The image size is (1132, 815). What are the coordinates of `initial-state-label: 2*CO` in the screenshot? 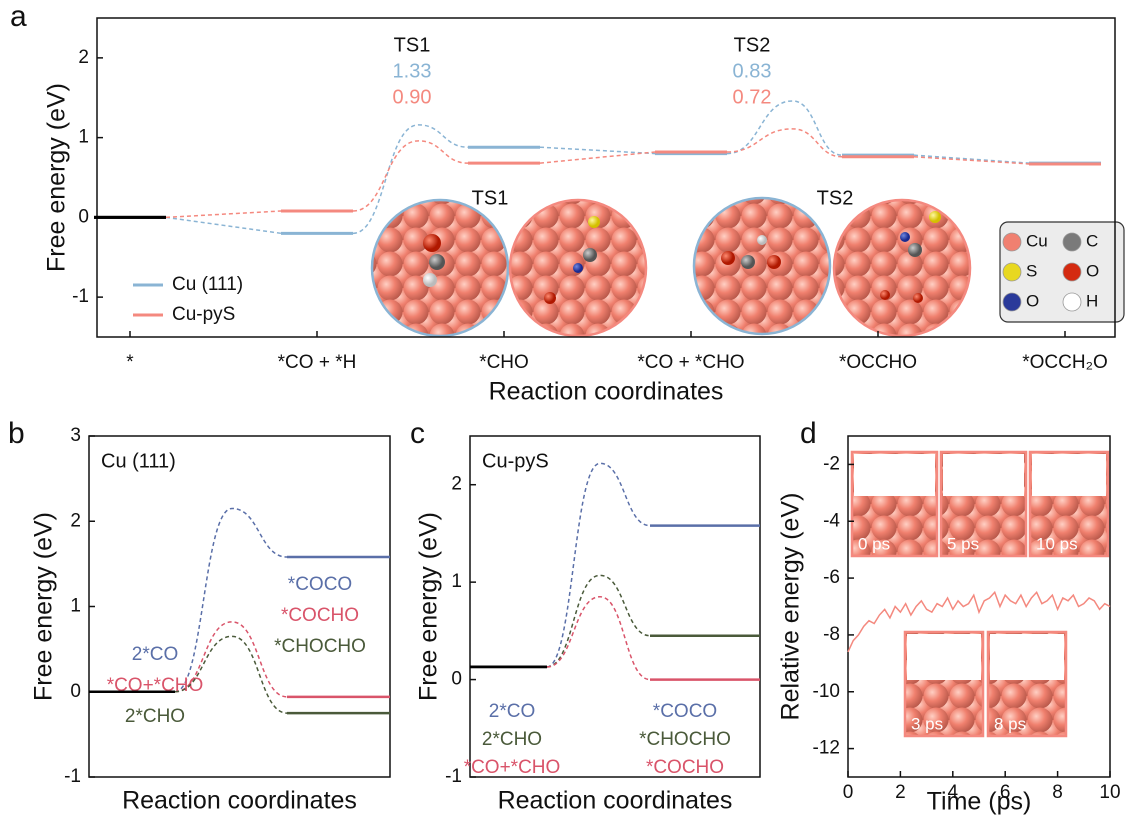 It's located at (155, 654).